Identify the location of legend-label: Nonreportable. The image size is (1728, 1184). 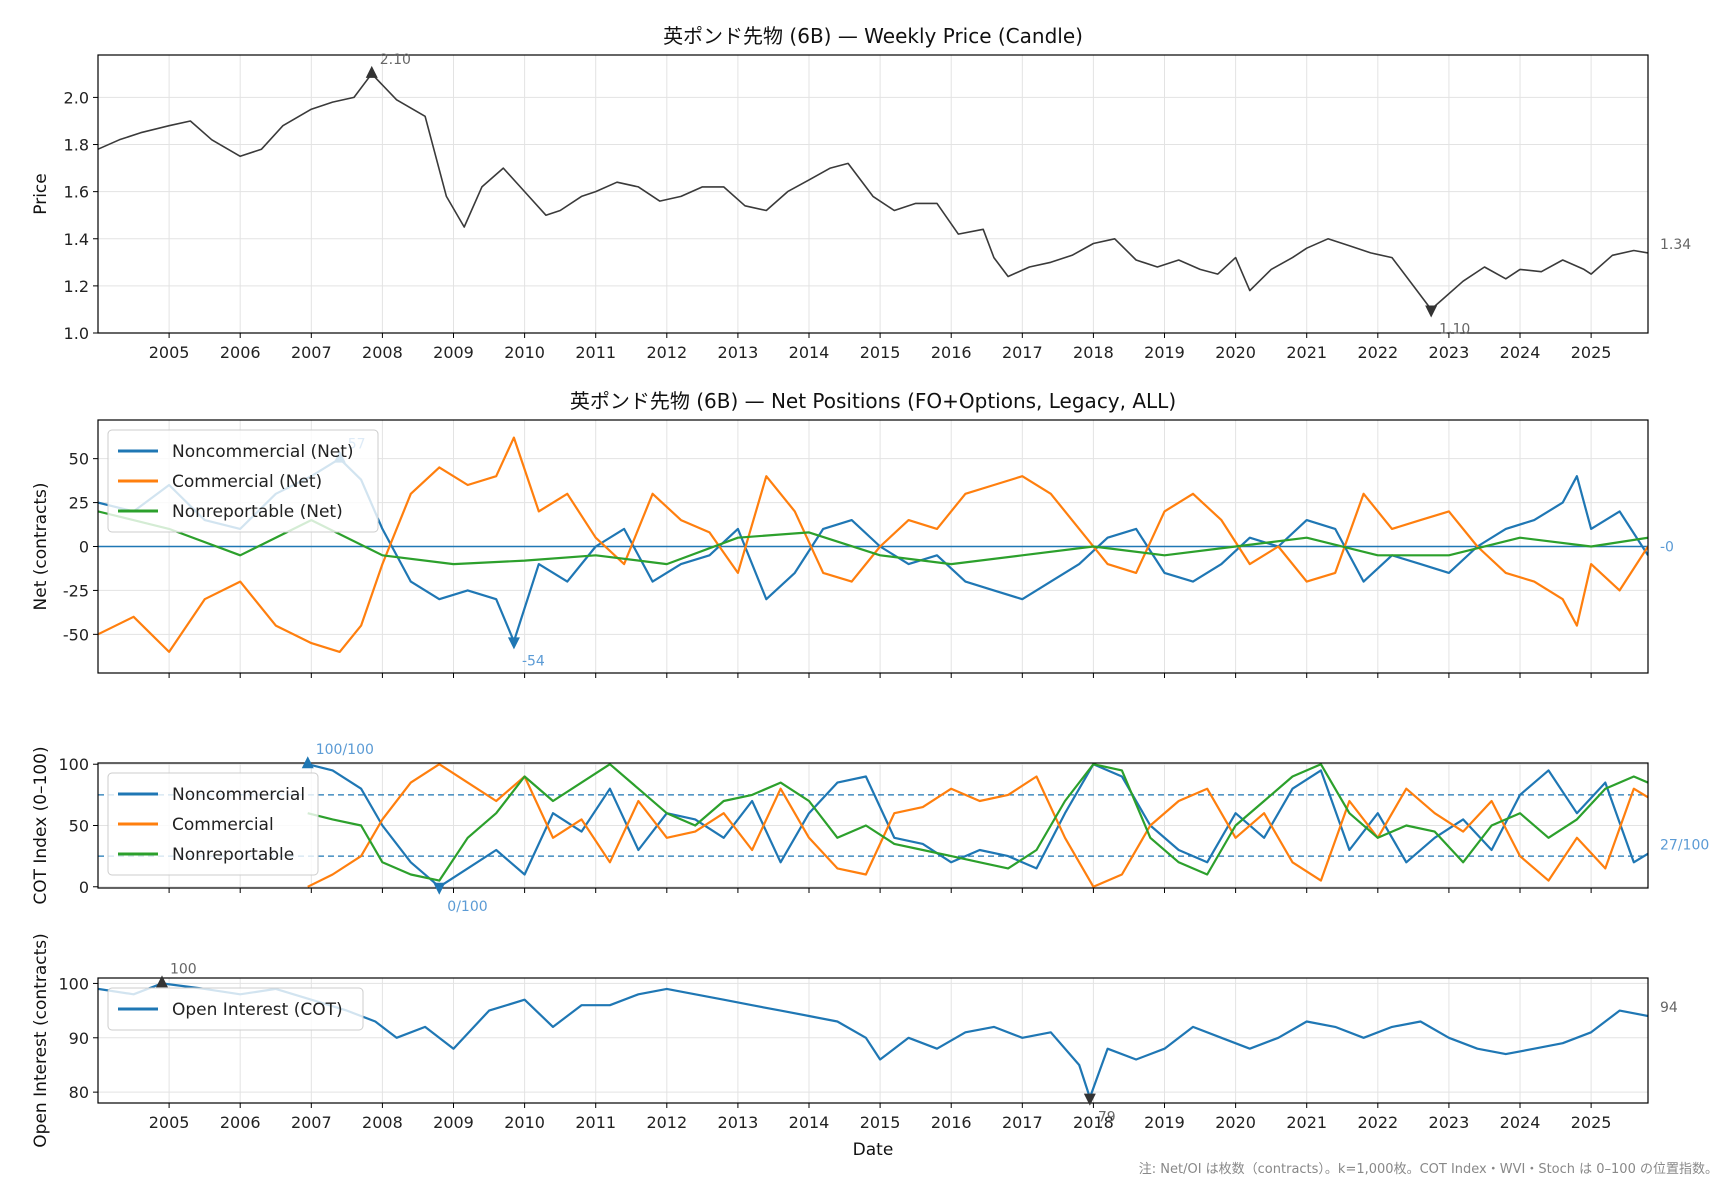
(233, 855).